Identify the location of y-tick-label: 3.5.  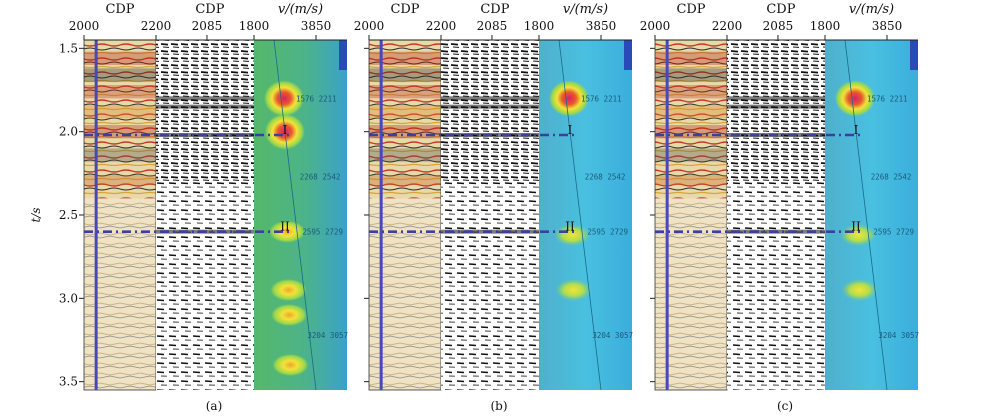
(68, 382).